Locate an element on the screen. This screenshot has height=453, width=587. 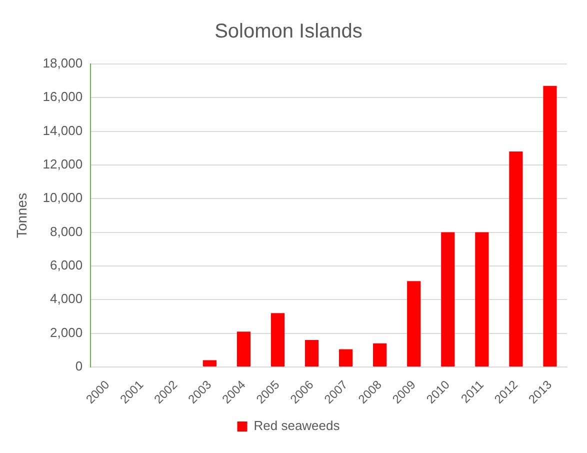
chart-title: Solomon Islands is located at coordinates (288, 31).